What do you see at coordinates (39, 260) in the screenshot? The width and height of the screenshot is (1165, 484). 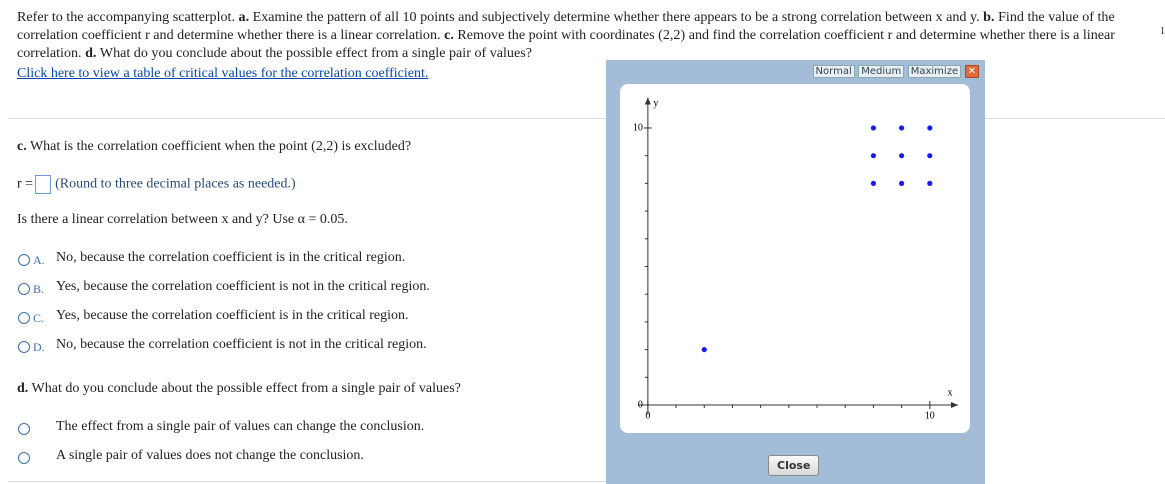 I see `option-letter: A.` at bounding box center [39, 260].